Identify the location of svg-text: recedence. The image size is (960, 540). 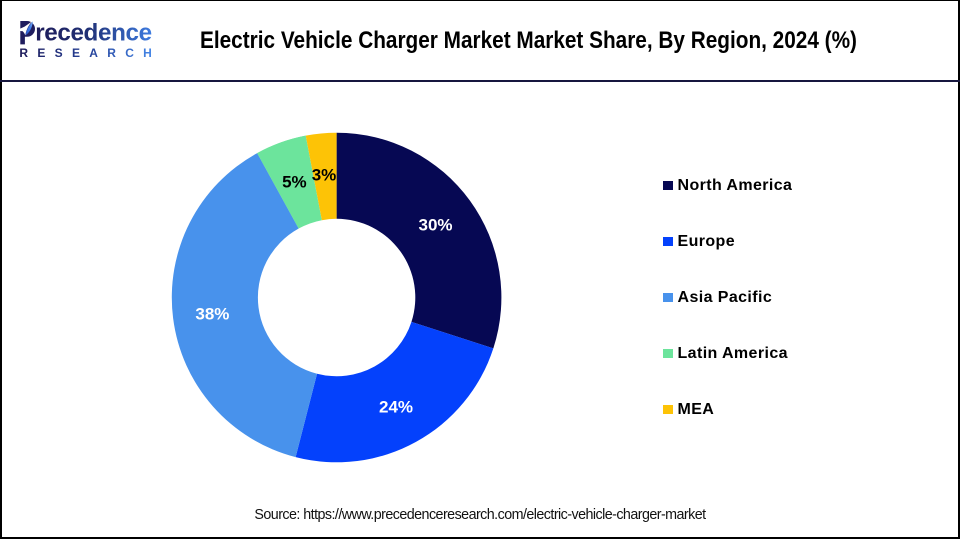
(93, 33).